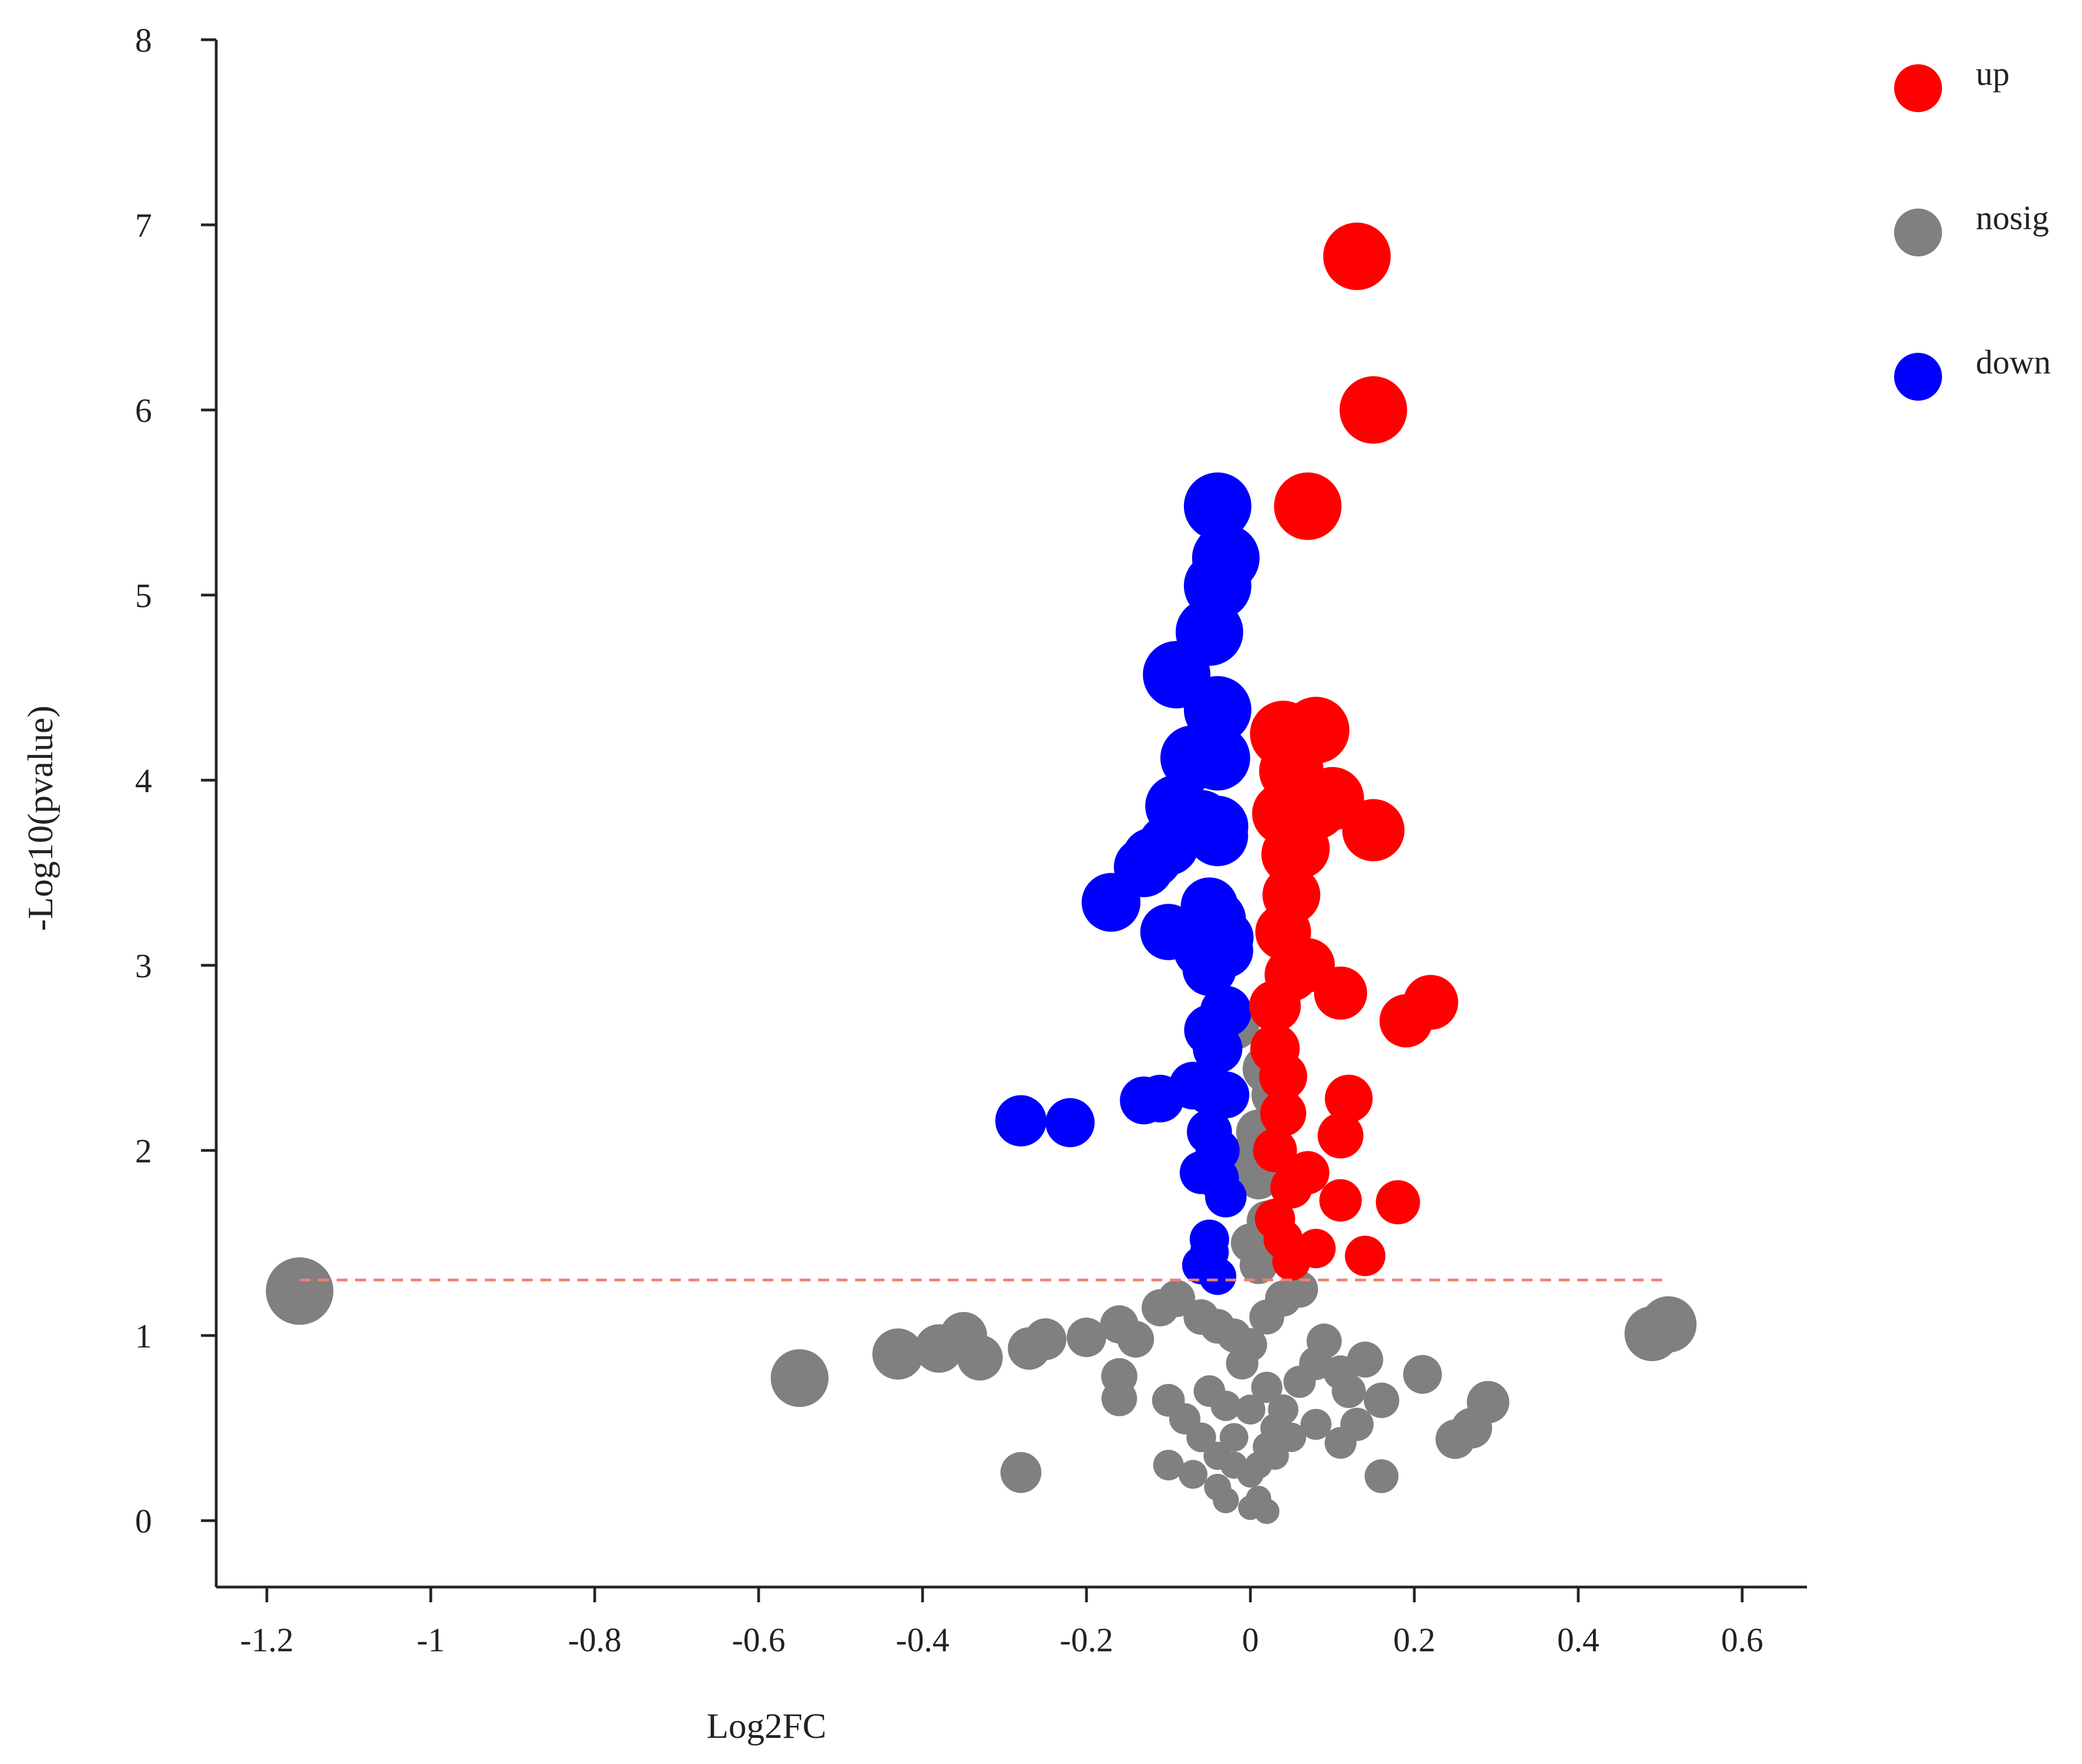 The width and height of the screenshot is (2082, 1764). I want to click on y-tick-label: 2, so click(143, 1151).